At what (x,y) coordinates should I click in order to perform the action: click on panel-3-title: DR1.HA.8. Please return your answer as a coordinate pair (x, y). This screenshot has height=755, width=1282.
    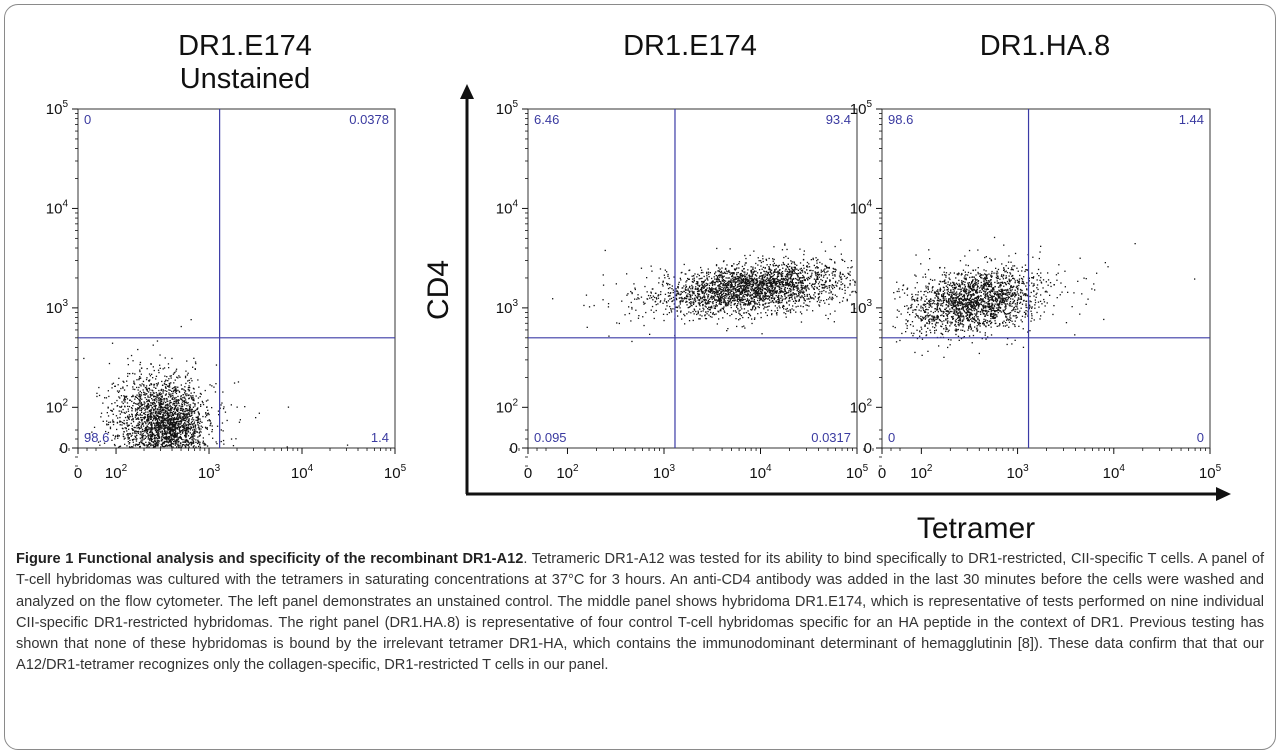
    Looking at the image, I should click on (1045, 46).